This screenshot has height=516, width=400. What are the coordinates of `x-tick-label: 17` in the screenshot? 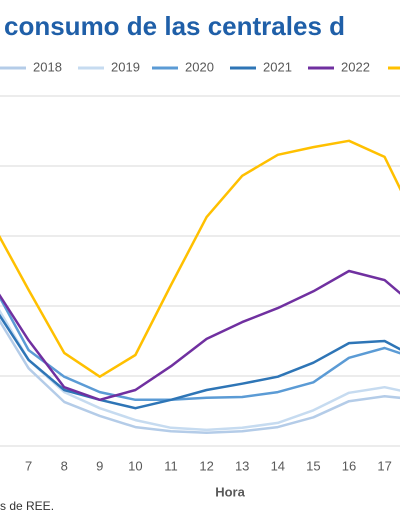 It's located at (384, 465).